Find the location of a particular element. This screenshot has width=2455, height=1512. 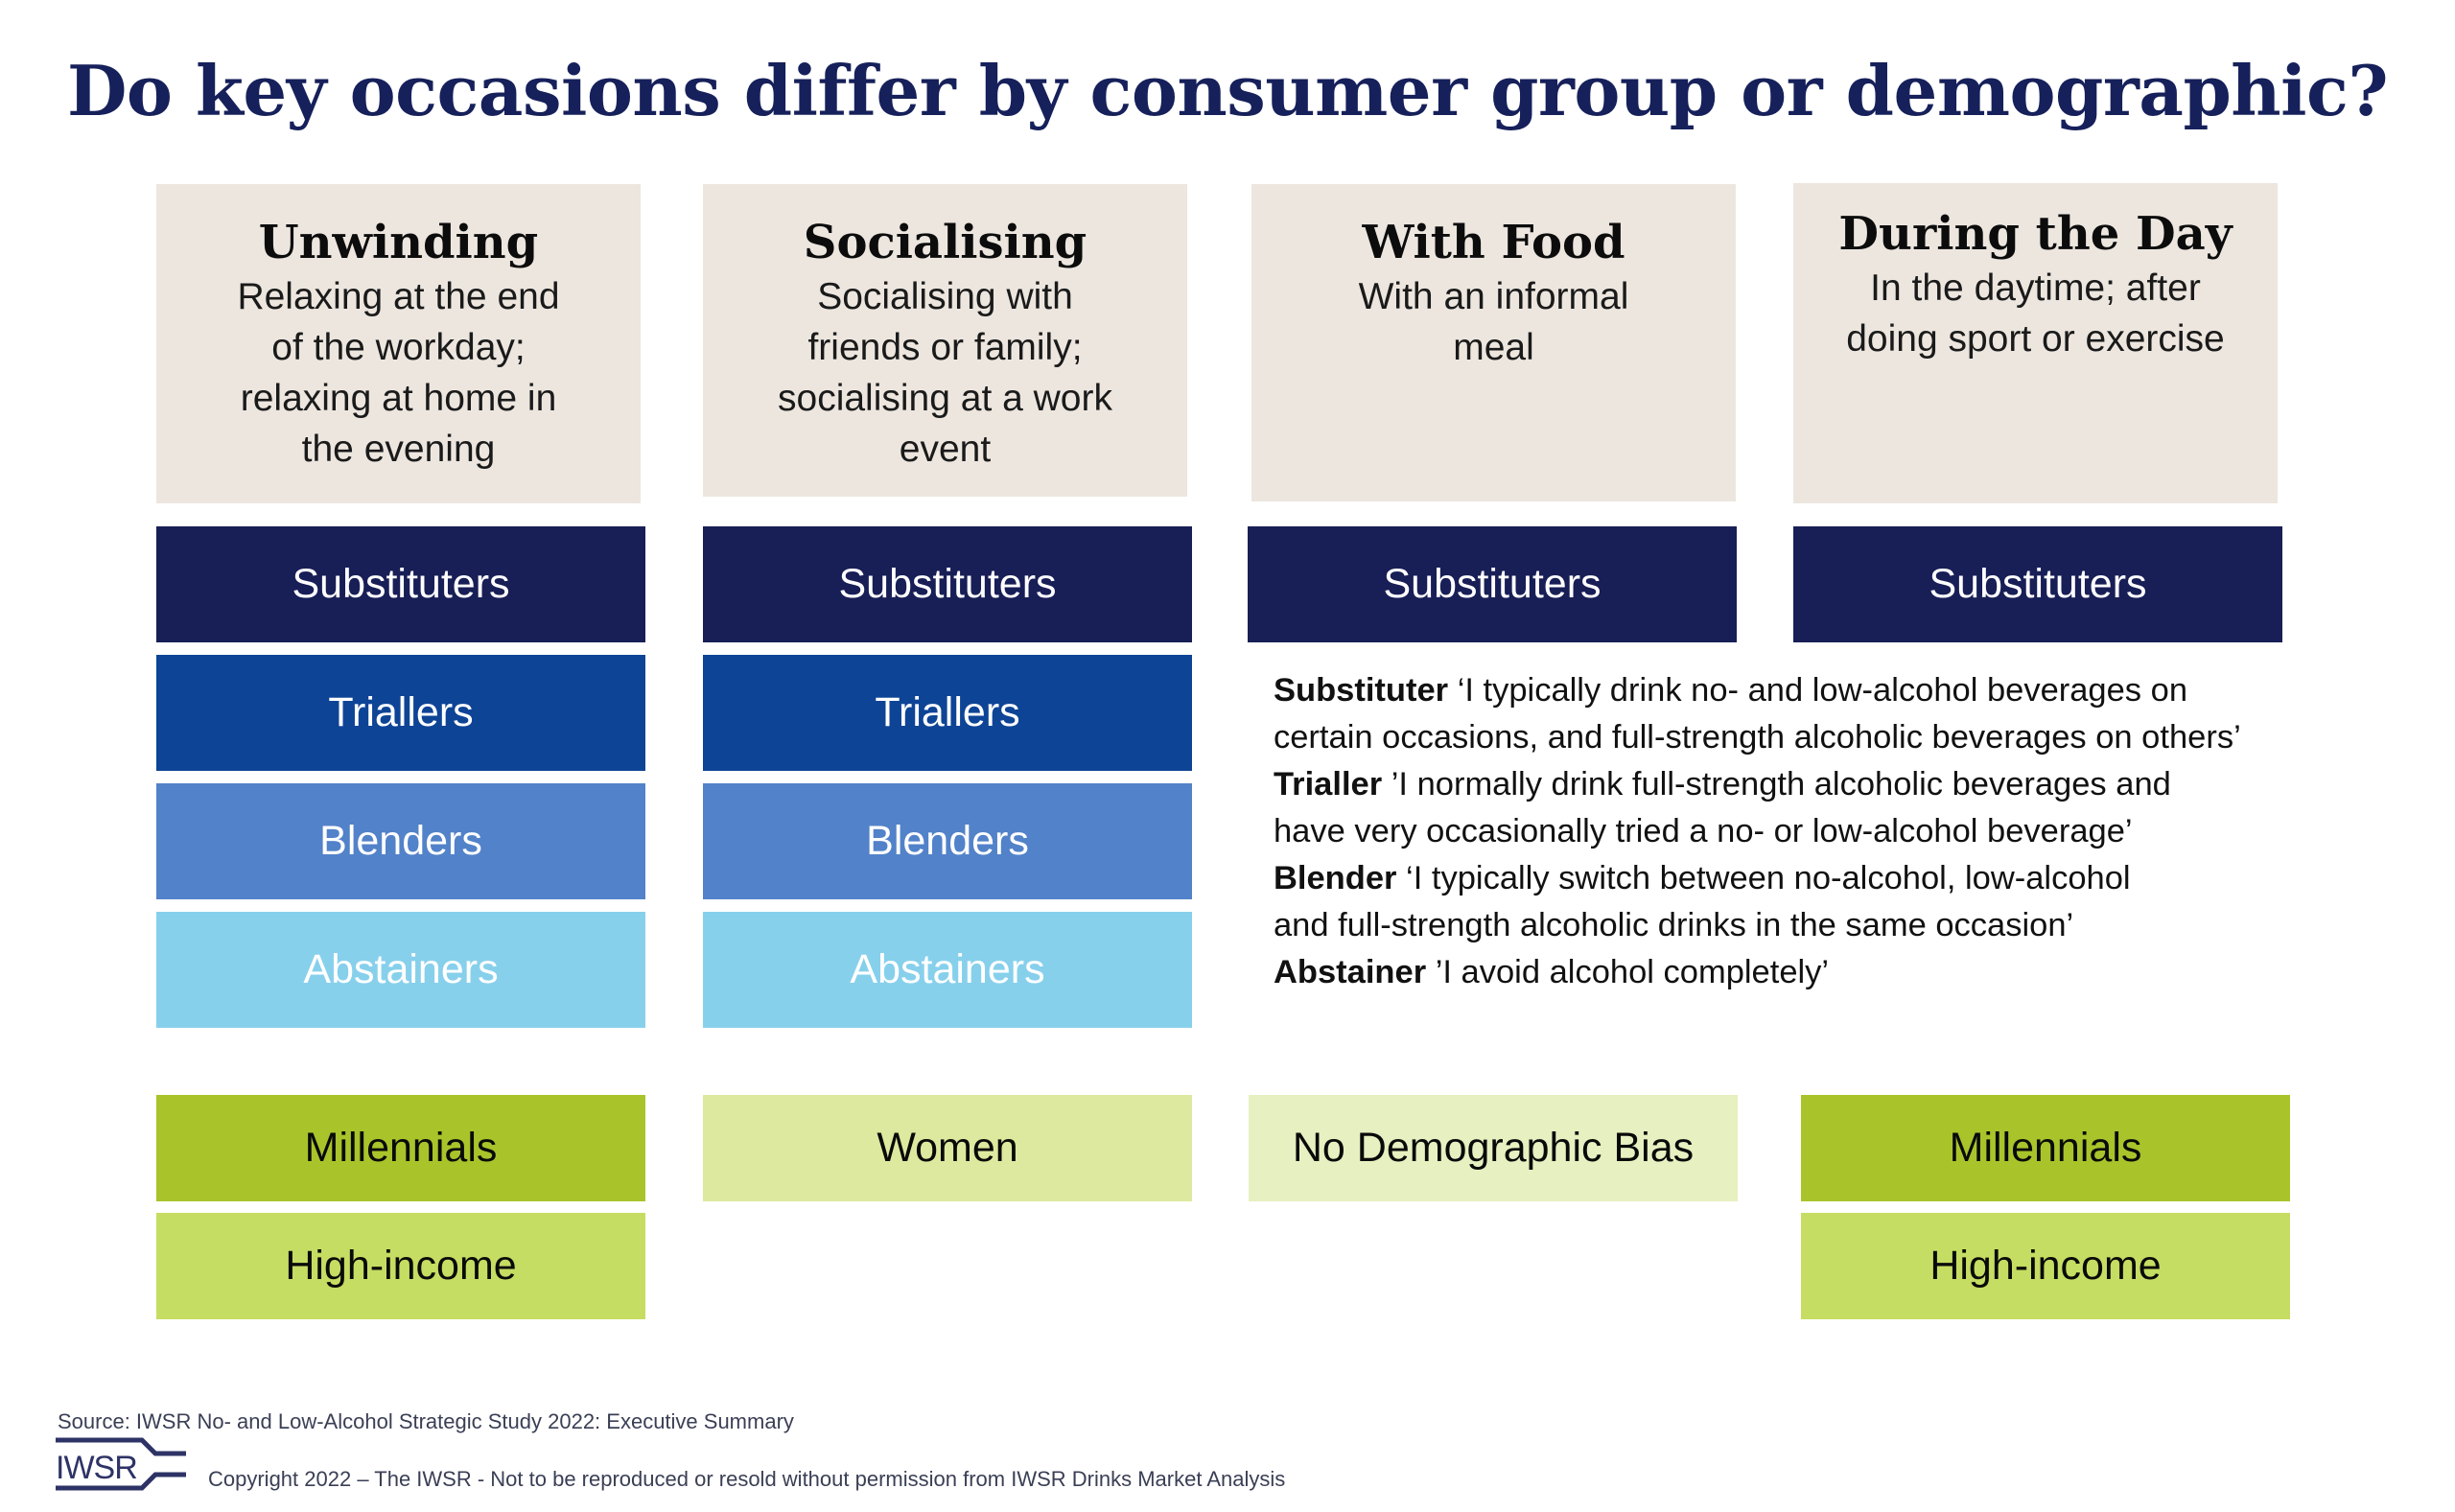

description-line: meal is located at coordinates (1493, 347).